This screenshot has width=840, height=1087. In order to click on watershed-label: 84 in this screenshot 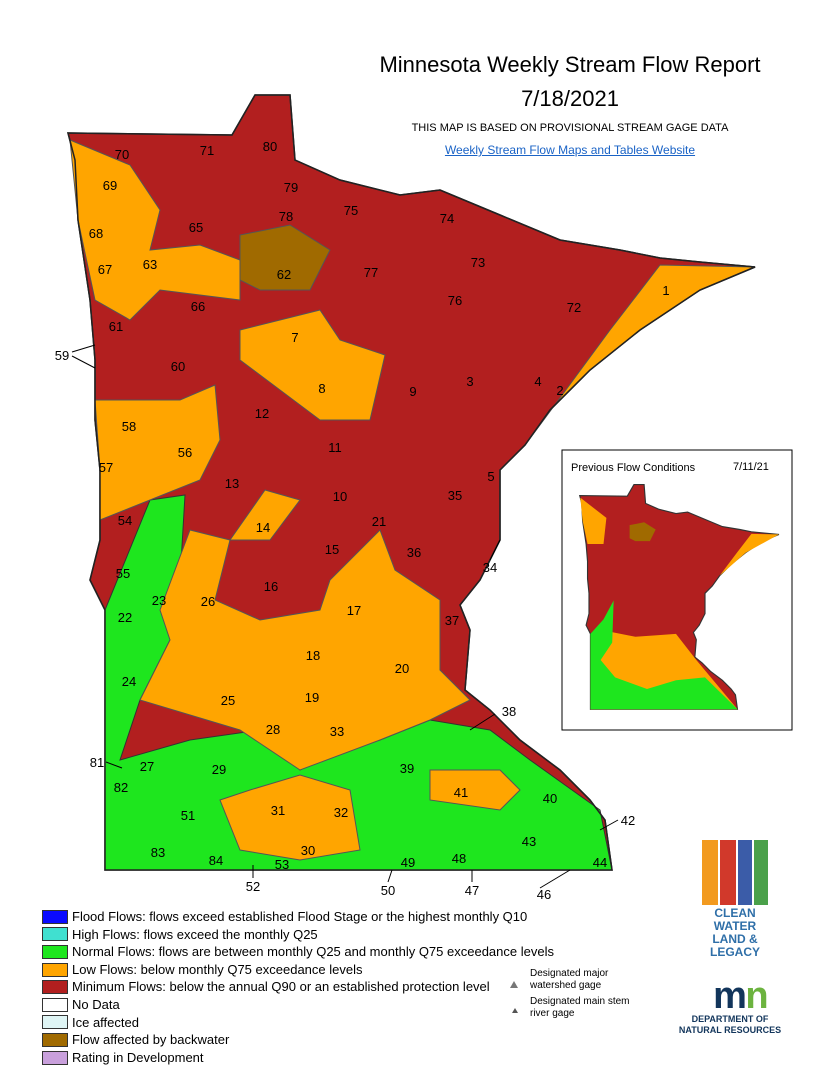, I will do `click(216, 860)`.